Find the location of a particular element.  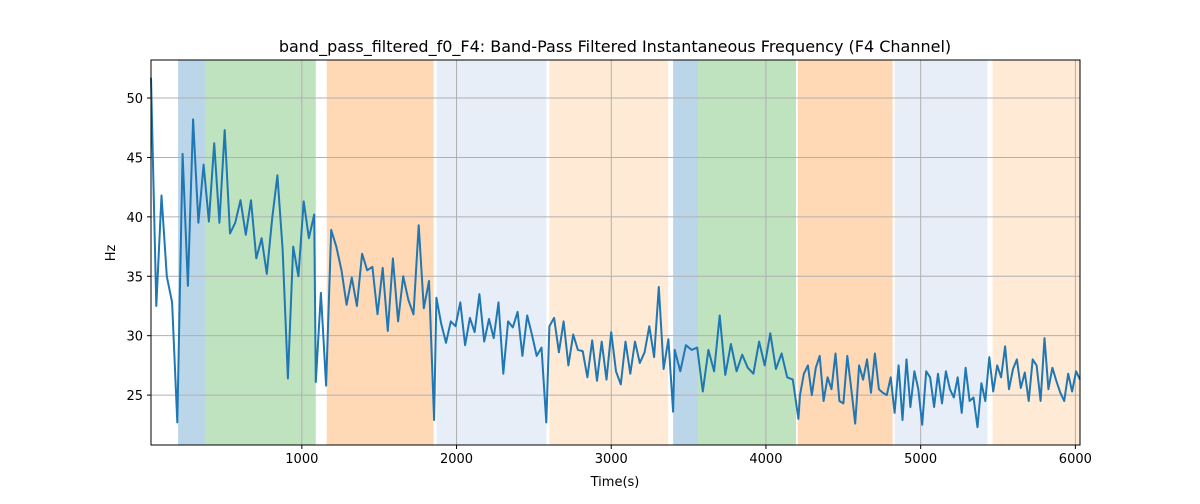

x-tick-label: 2000 is located at coordinates (456, 459).